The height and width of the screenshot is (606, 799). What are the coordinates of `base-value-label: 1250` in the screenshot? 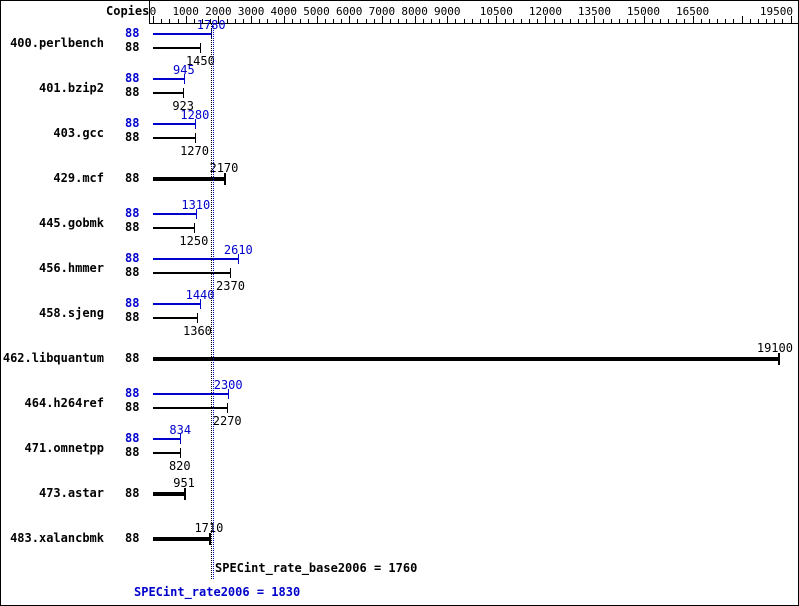 It's located at (194, 241).